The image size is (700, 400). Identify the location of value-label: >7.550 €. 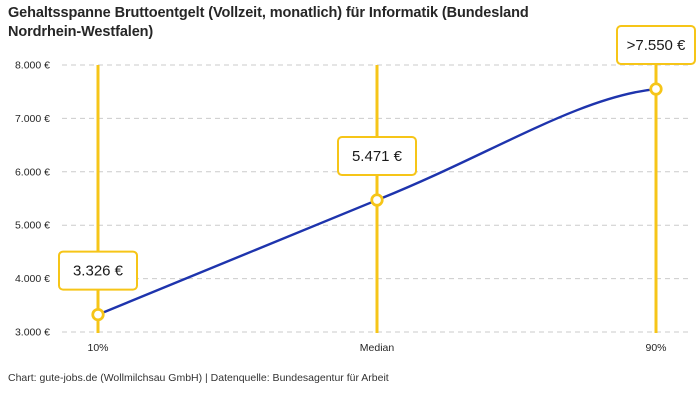
(656, 45).